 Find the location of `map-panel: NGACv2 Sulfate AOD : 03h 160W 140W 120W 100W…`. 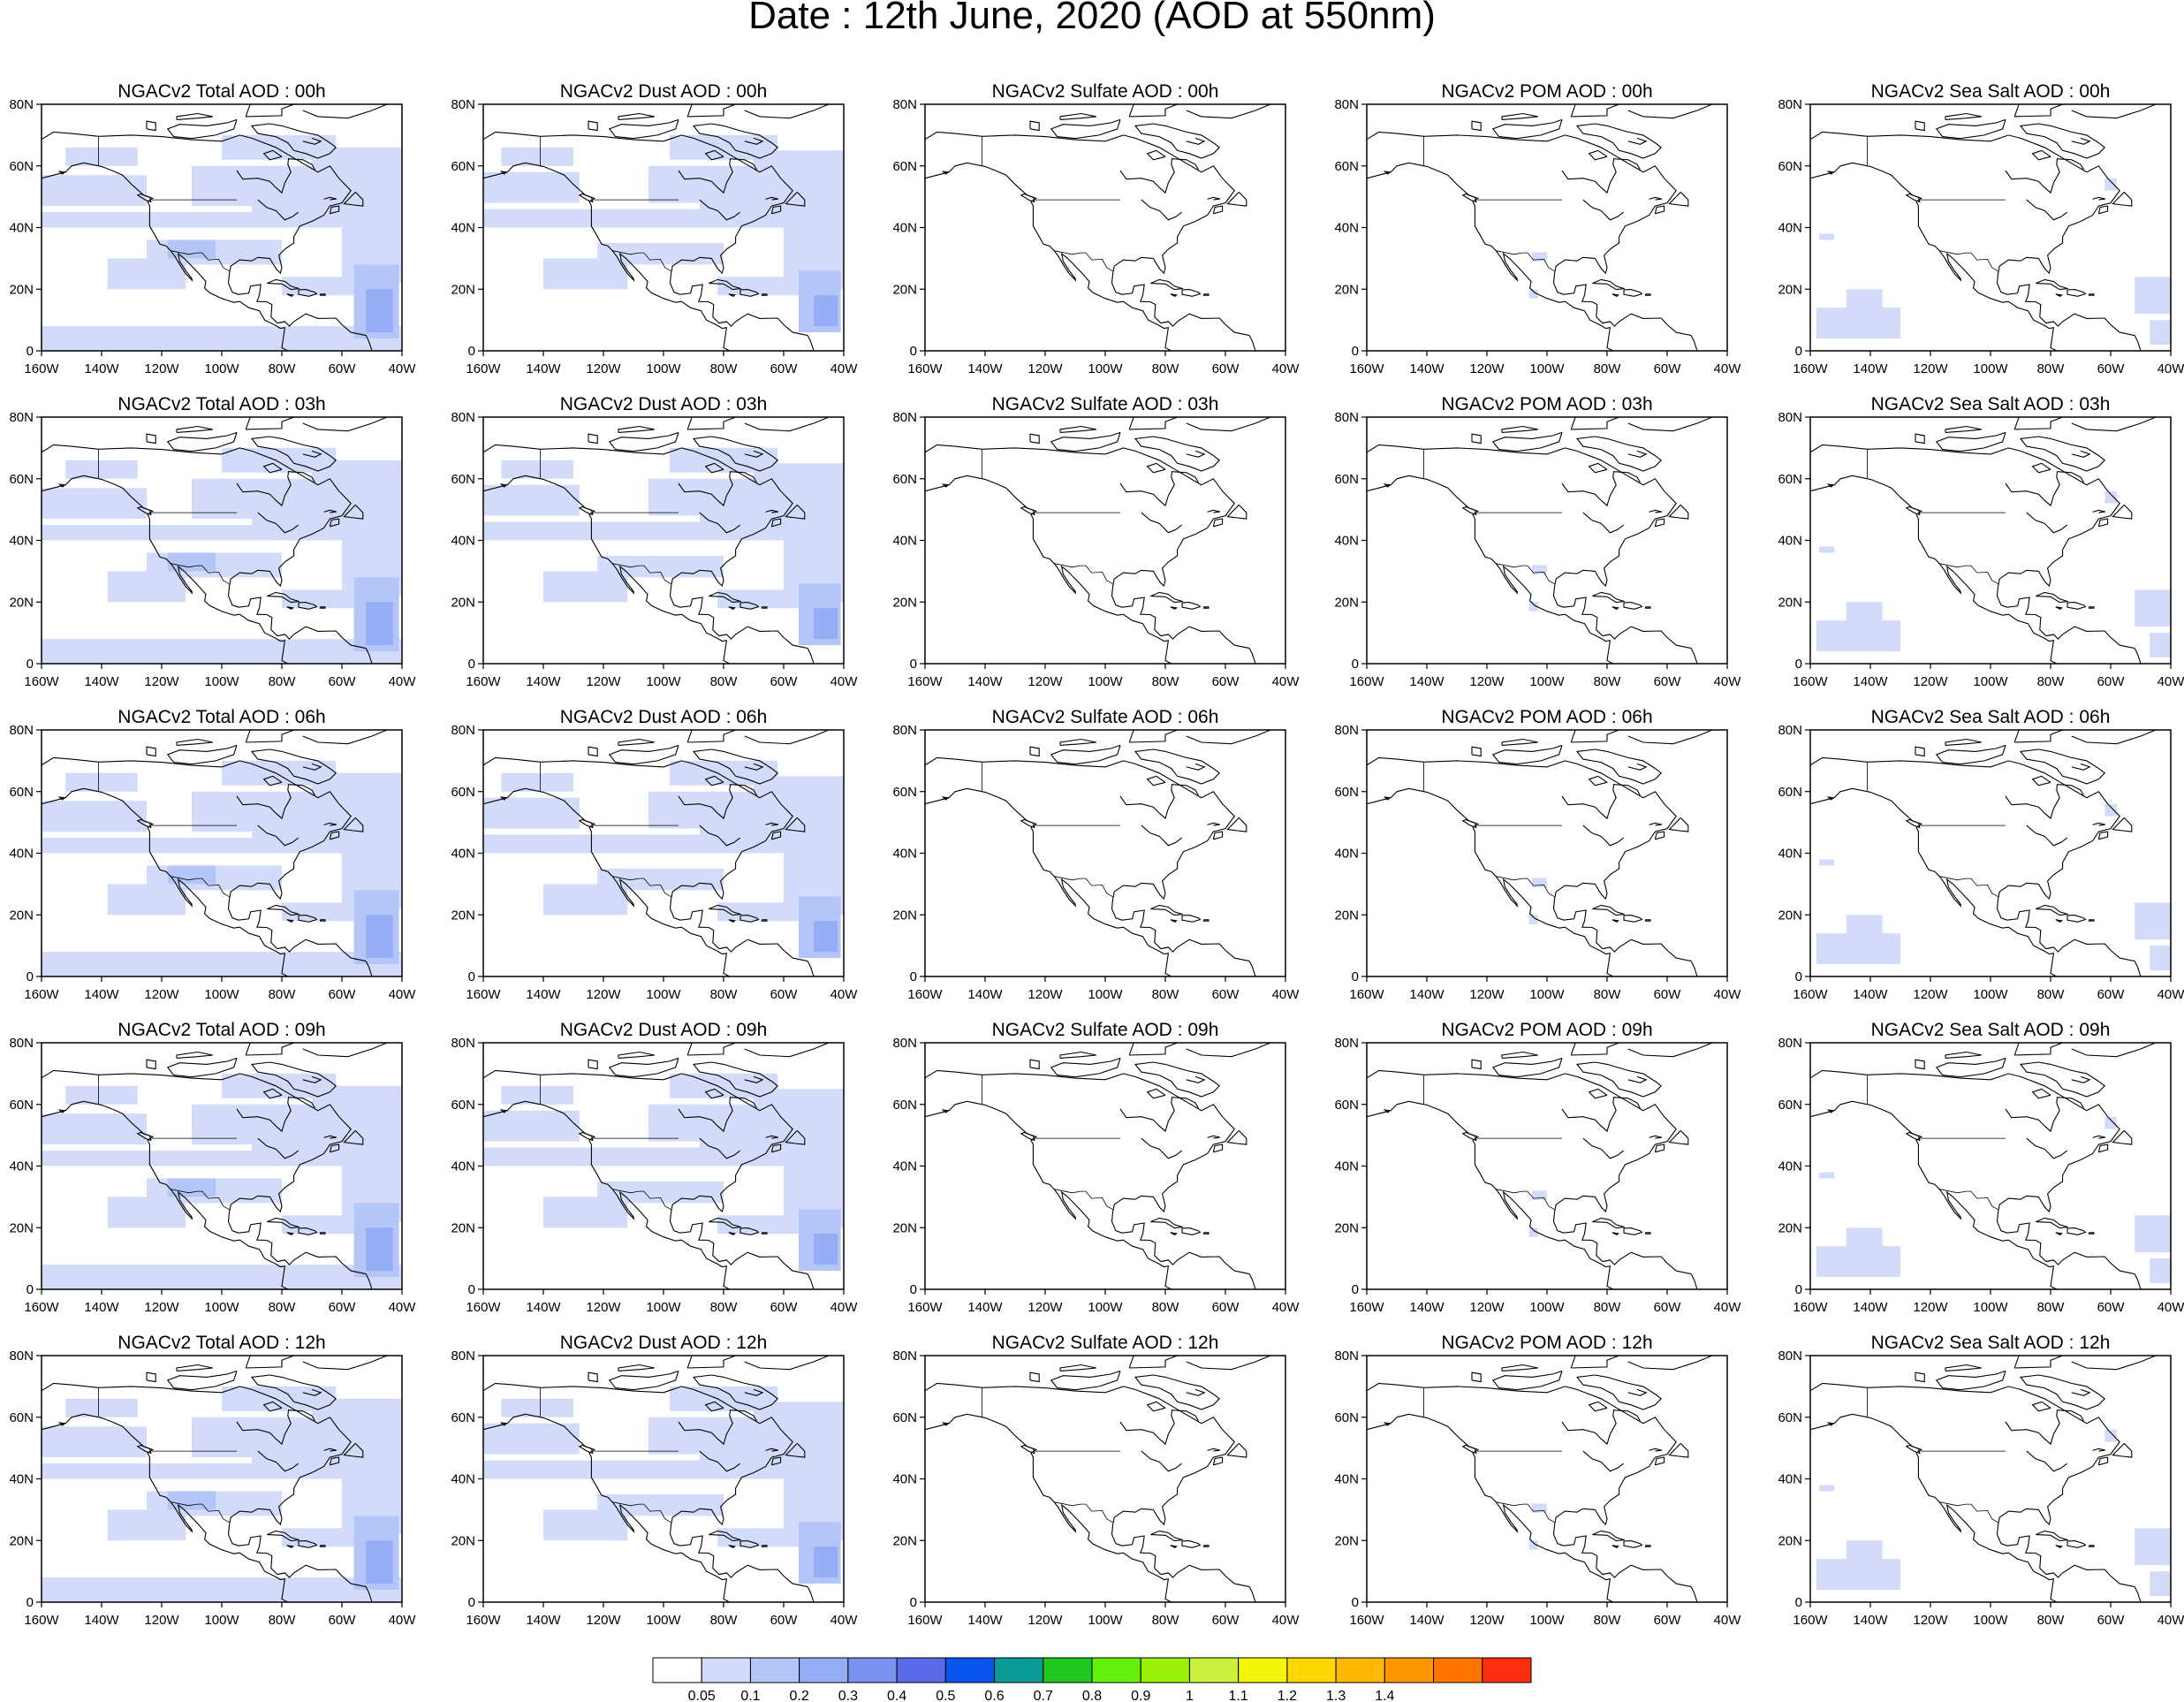

map-panel: NGACv2 Sulfate AOD : 03h 160W 140W 120W 100W… is located at coordinates (1096, 541).